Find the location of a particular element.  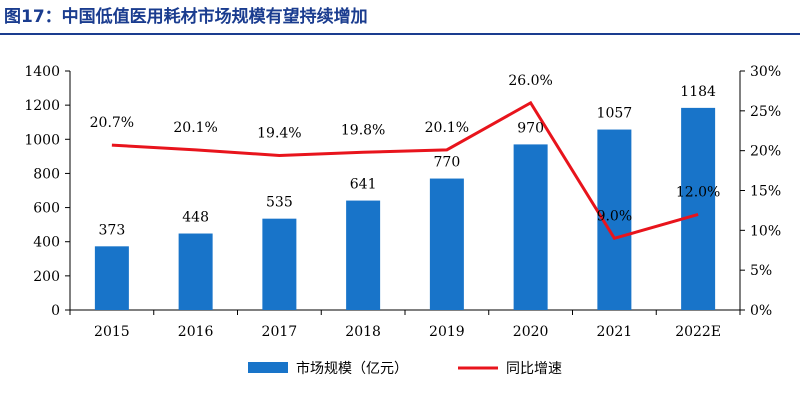

y-left-tick-label: 200 is located at coordinates (46, 277).